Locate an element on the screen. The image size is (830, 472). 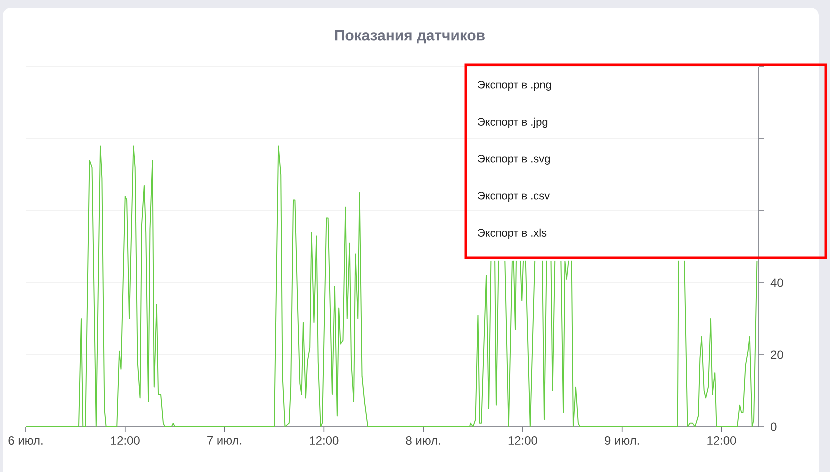
annotation: Экспорт в .csv is located at coordinates (514, 197).